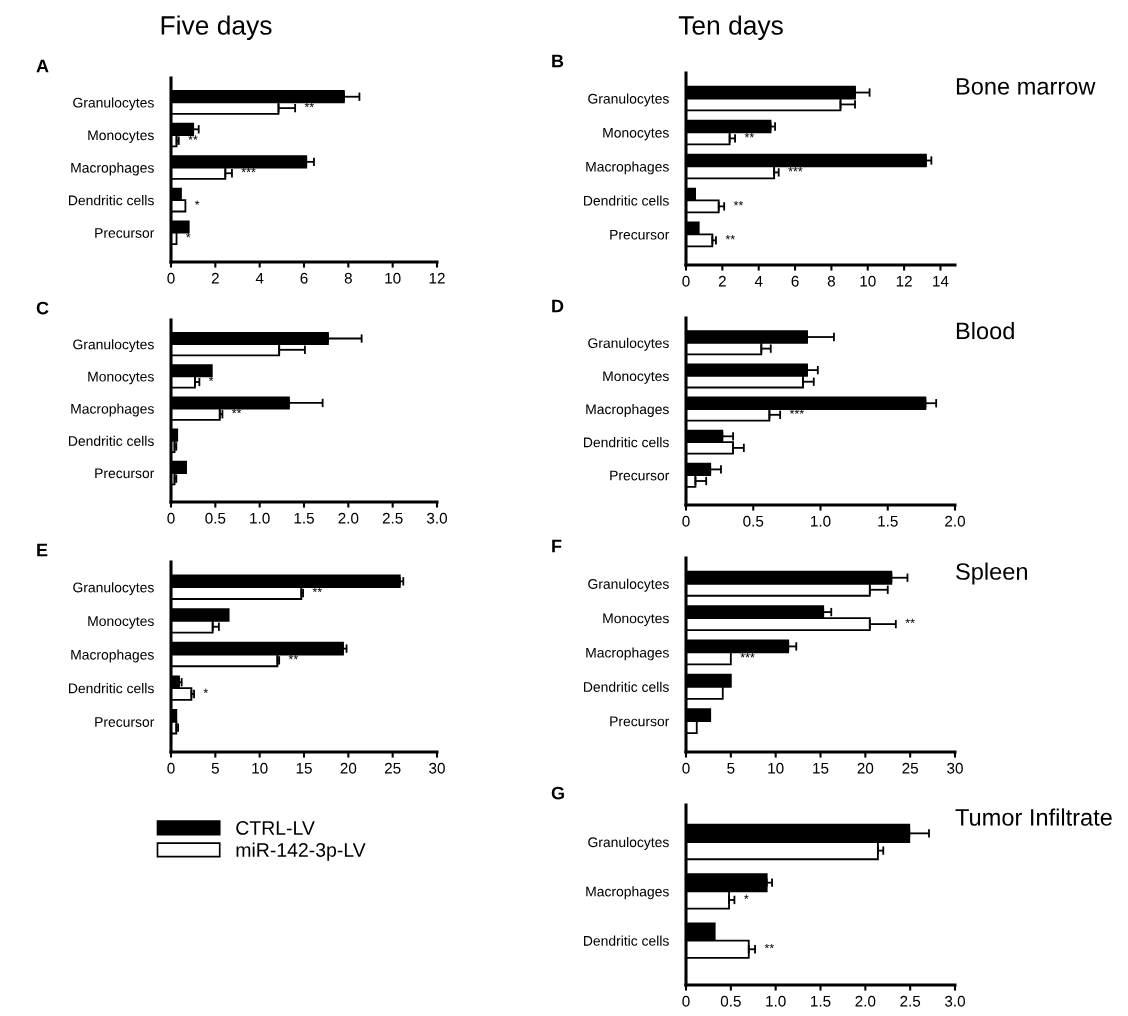 The height and width of the screenshot is (1016, 1128). What do you see at coordinates (42, 308) in the screenshot?
I see `chart-title: C` at bounding box center [42, 308].